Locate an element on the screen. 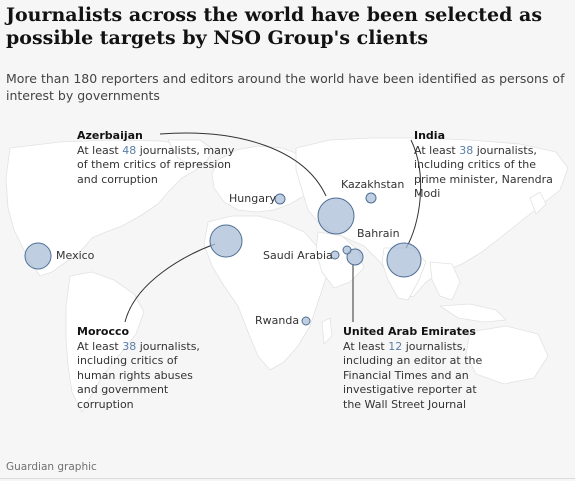 Image resolution: width=575 pixels, height=481 pixels. hungary-label: Hungary is located at coordinates (252, 198).